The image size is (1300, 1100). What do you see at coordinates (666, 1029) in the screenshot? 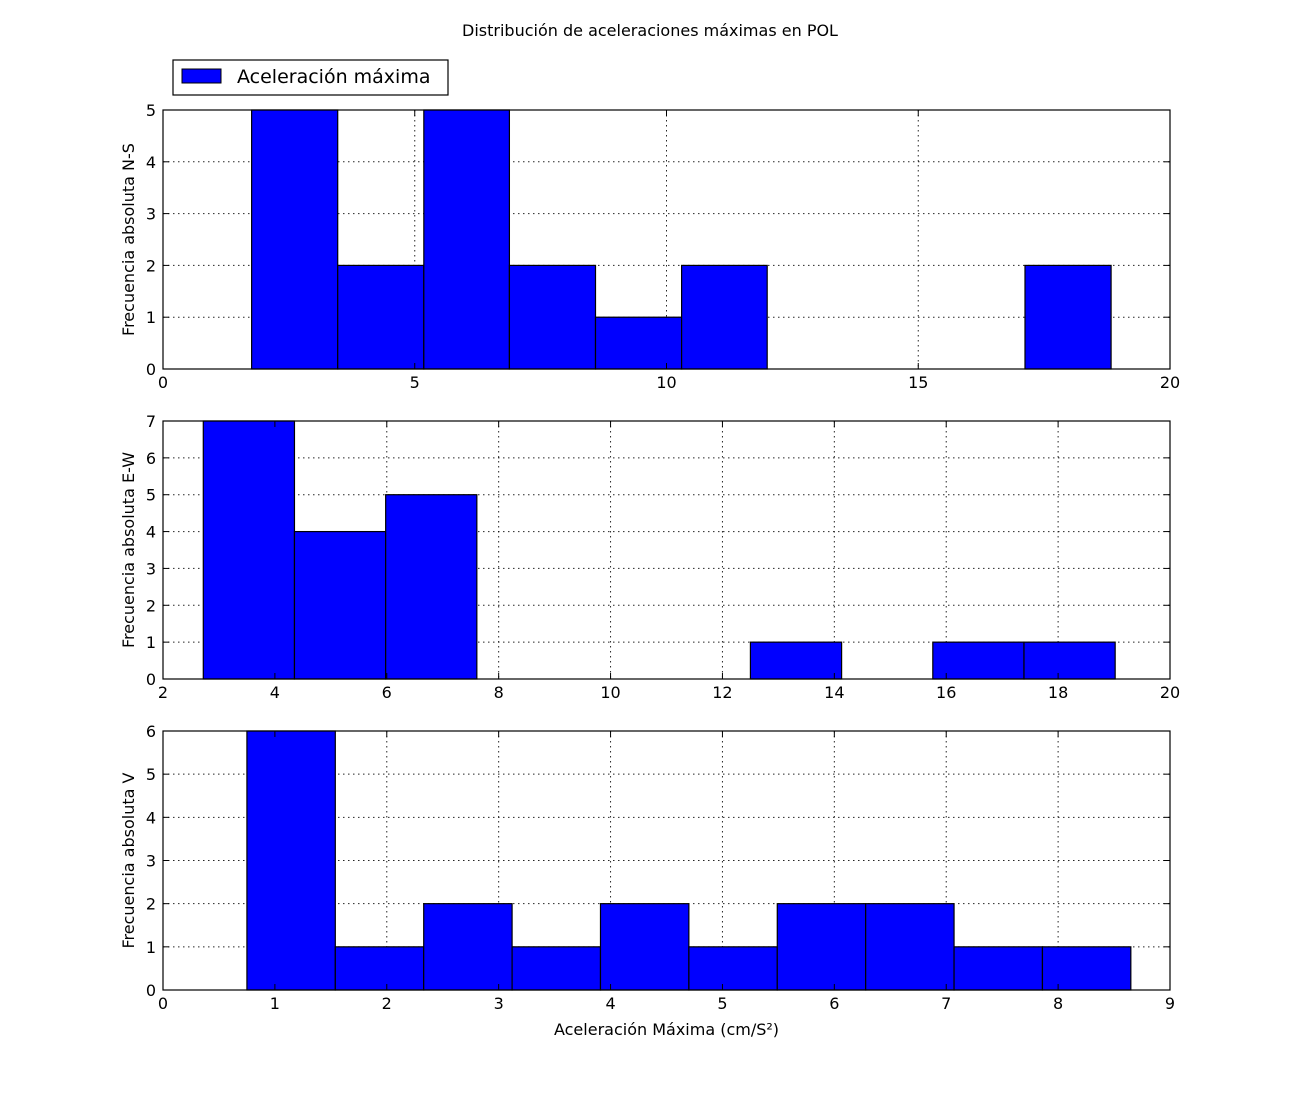
I see `x-axis-label: Aceleración Máxima (cm/S²)` at bounding box center [666, 1029].